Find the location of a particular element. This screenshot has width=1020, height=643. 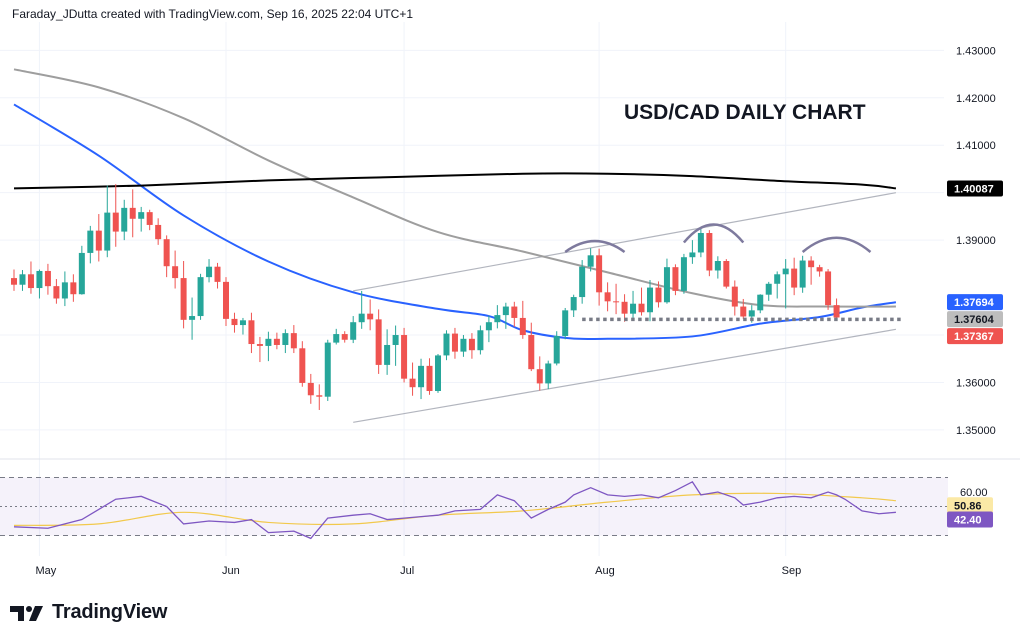

price-tick-label: 1.39000 is located at coordinates (976, 241).